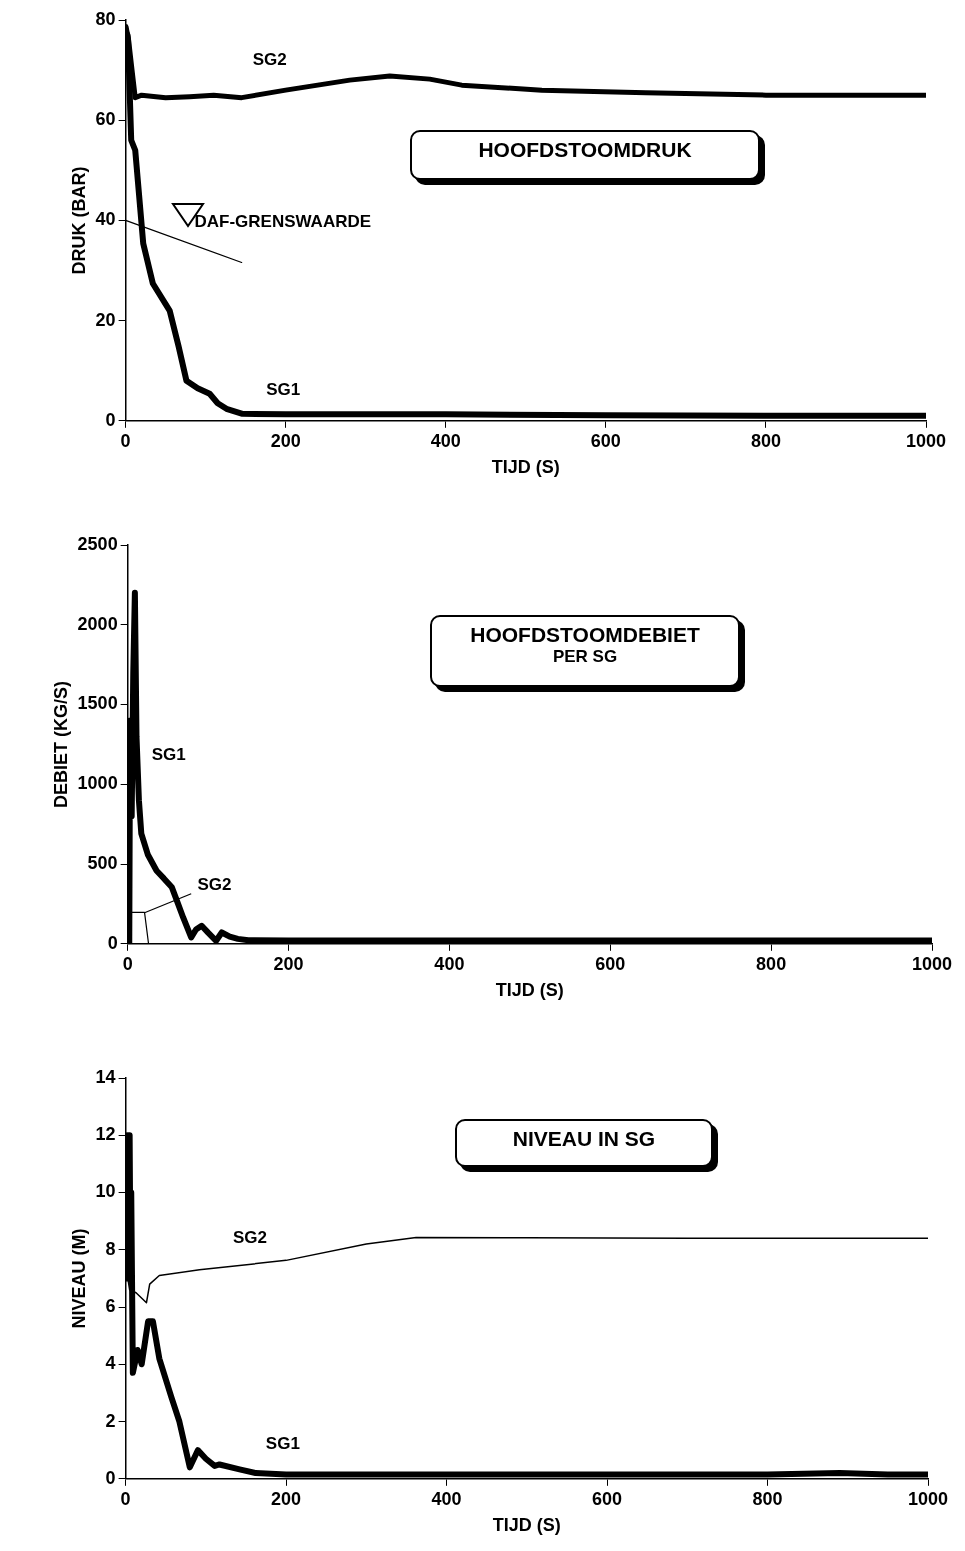  I want to click on y-axis-title: DEBIET (KG/S), so click(60, 744).